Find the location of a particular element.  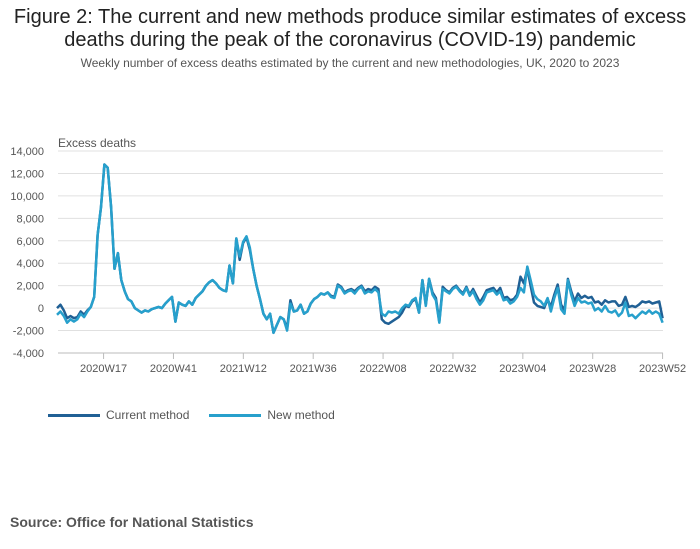

legend-swatch-new is located at coordinates (235, 415).